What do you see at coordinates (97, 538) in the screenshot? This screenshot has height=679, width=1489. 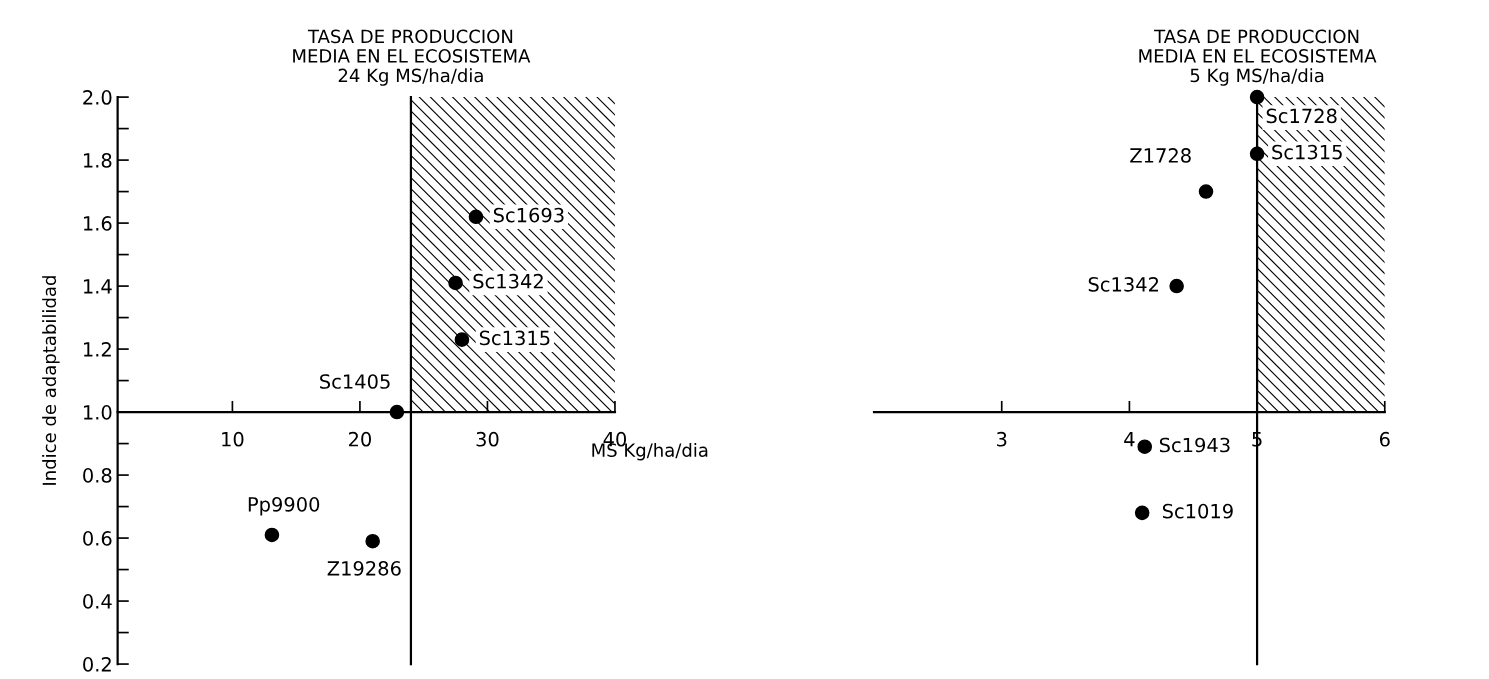 I see `y-tick-label: 0.6` at bounding box center [97, 538].